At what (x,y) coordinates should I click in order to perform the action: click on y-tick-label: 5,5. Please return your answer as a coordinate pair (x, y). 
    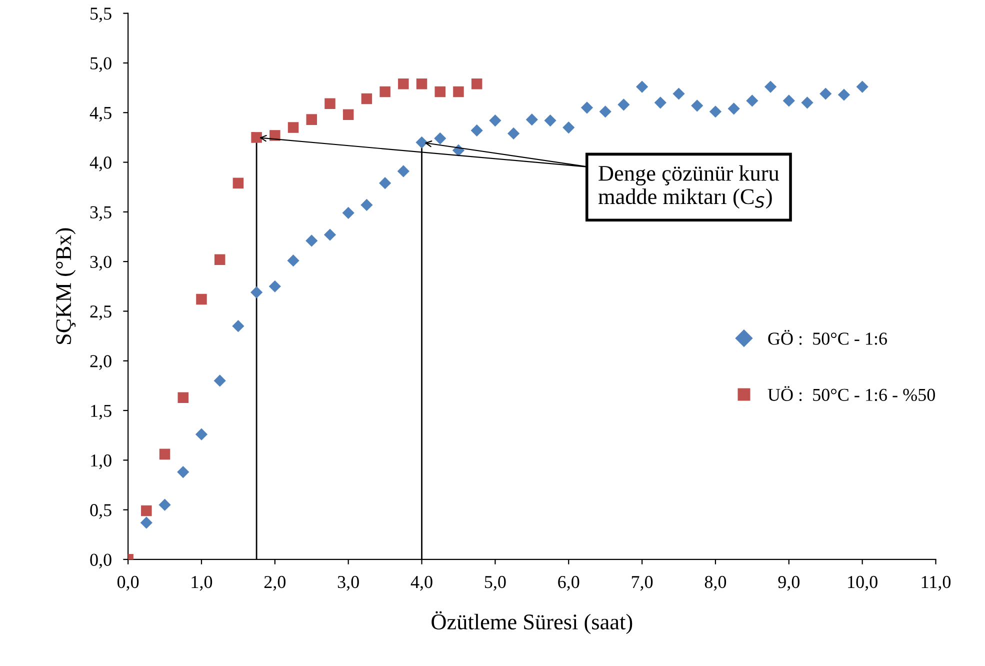
    Looking at the image, I should click on (101, 15).